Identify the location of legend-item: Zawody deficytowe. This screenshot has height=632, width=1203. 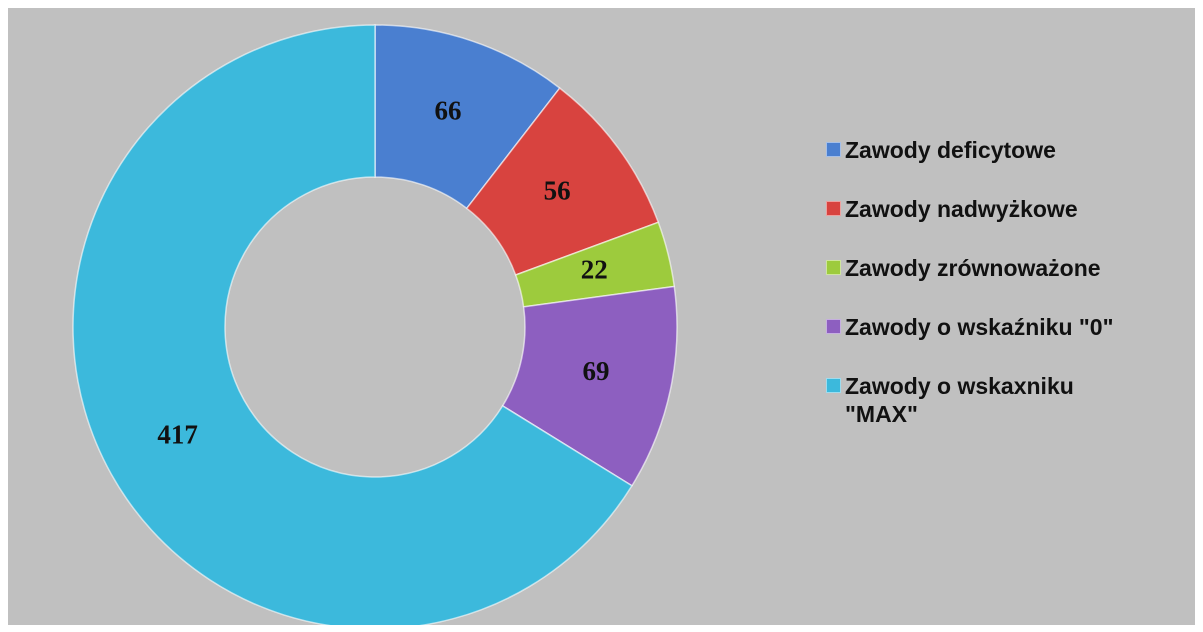
(991, 150).